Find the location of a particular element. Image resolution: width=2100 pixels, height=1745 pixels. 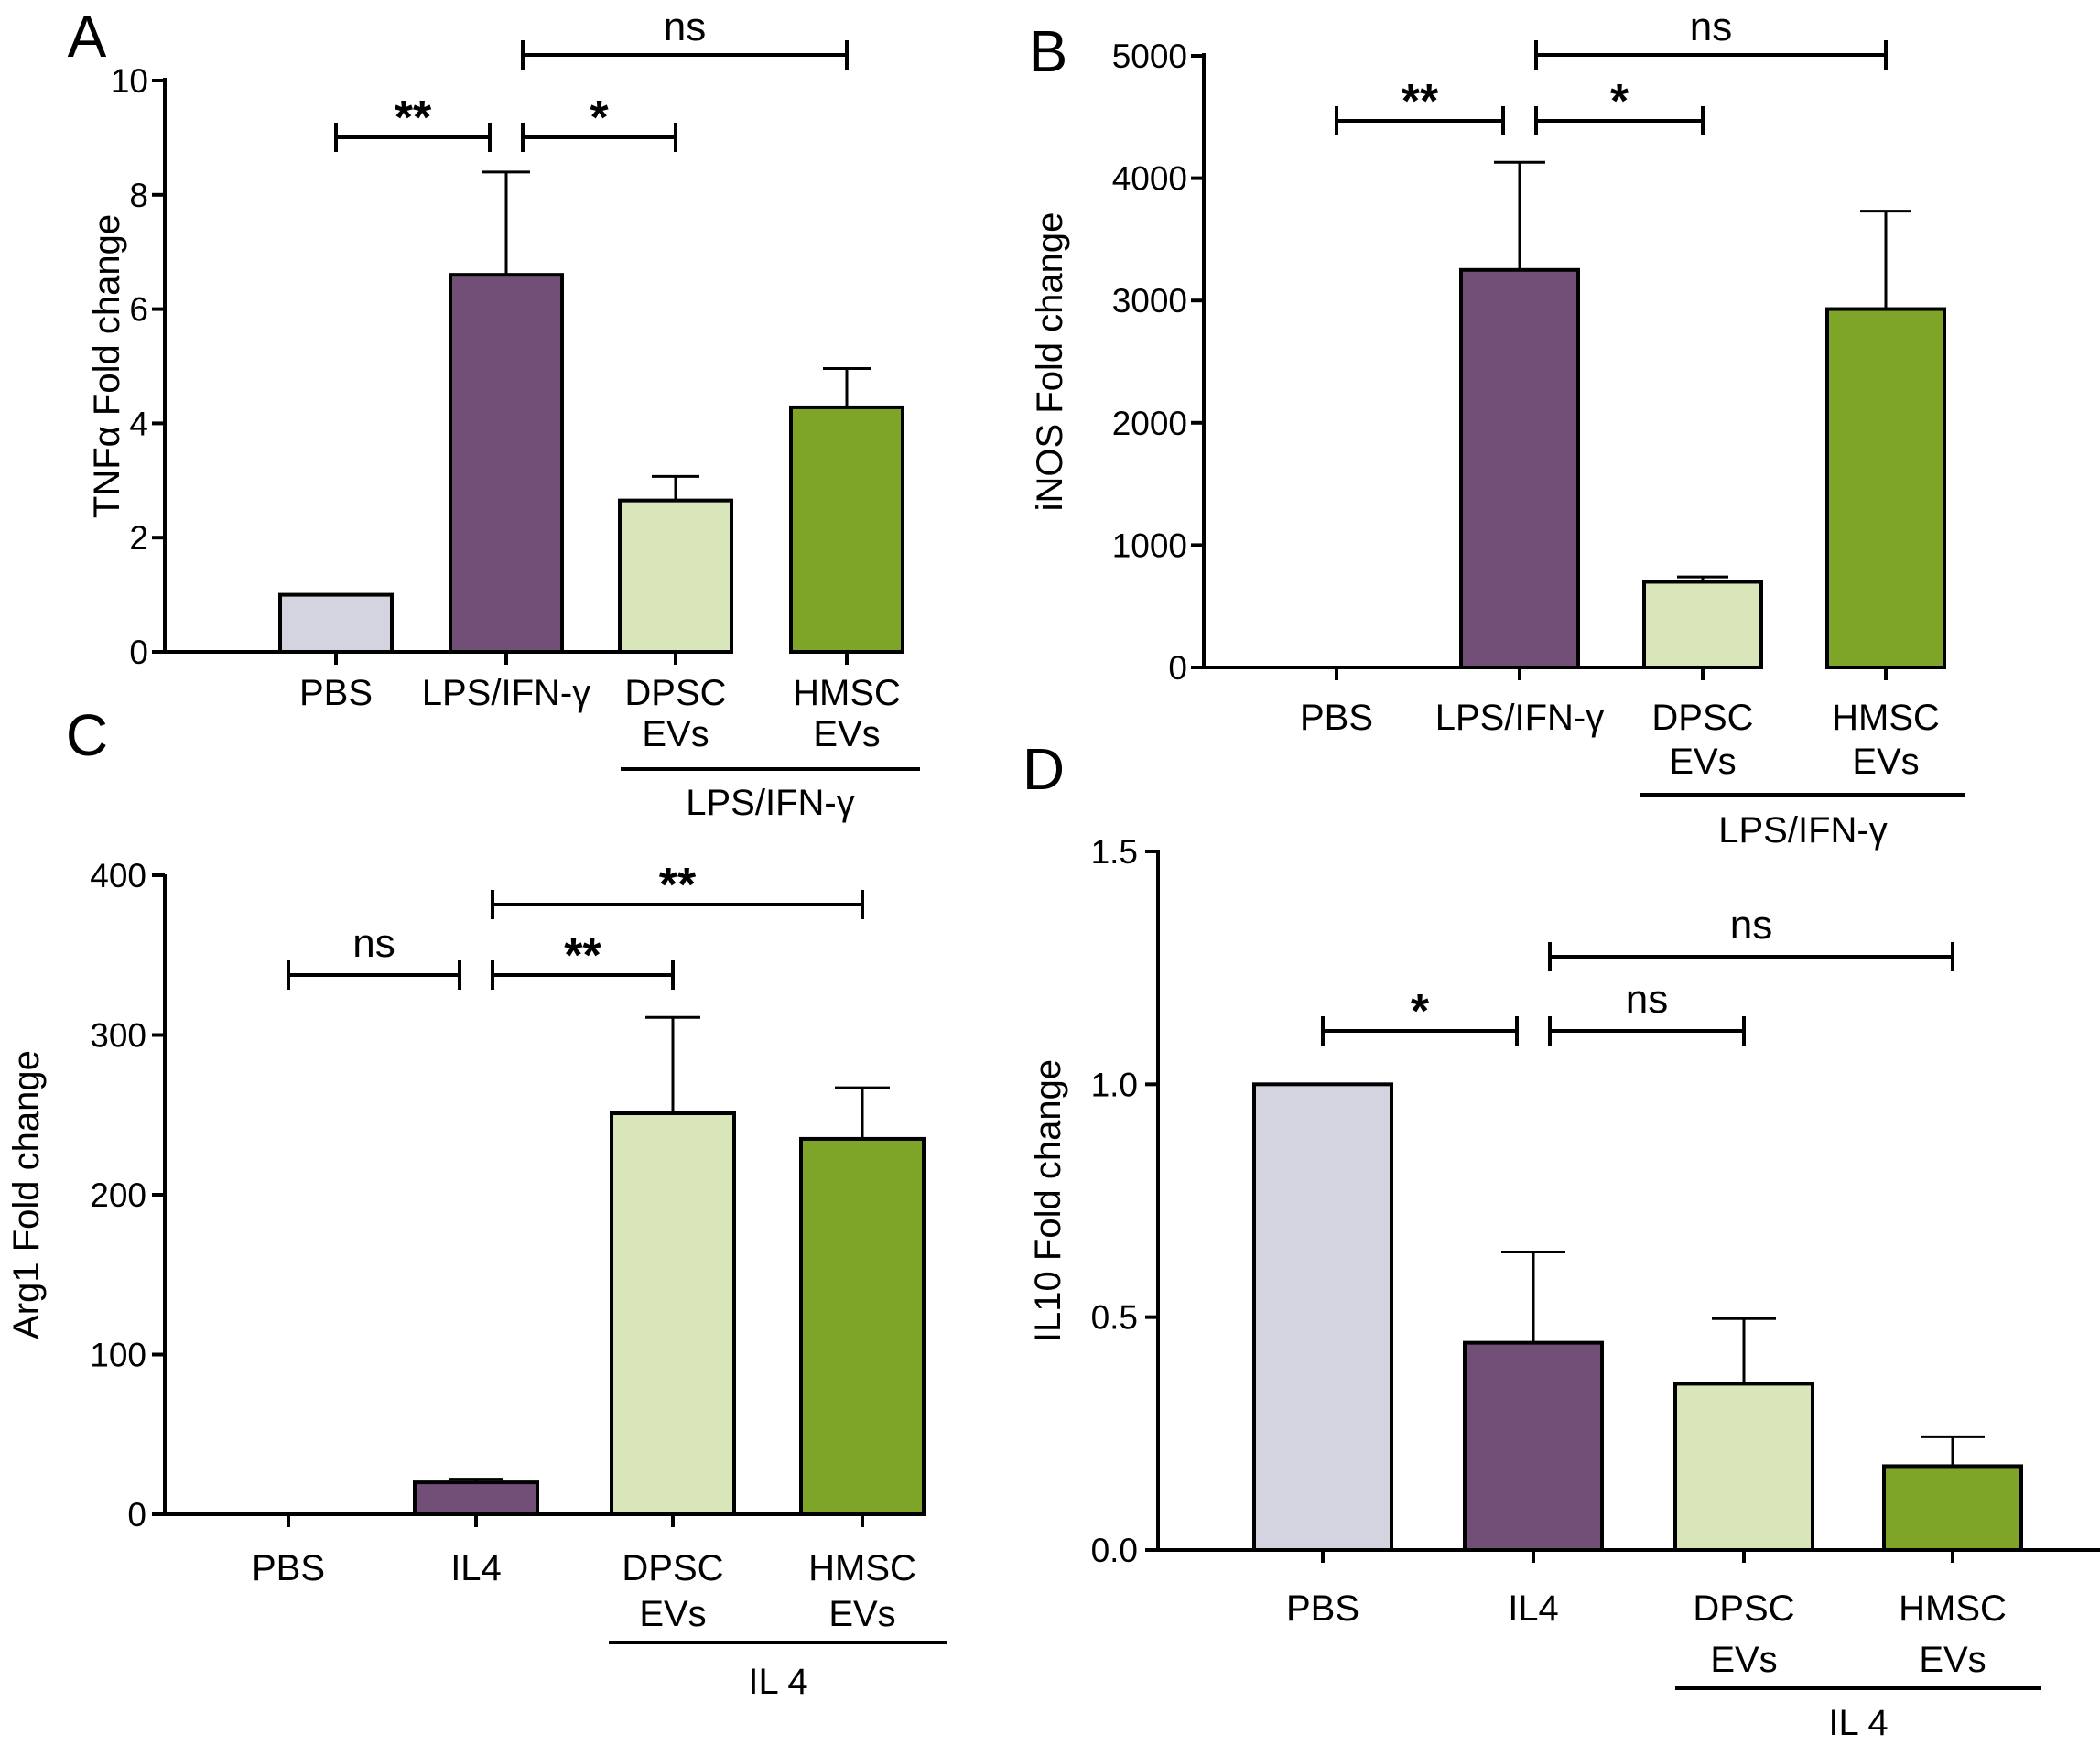

y-axis-title: iNOS Fold change is located at coordinates (1050, 362).